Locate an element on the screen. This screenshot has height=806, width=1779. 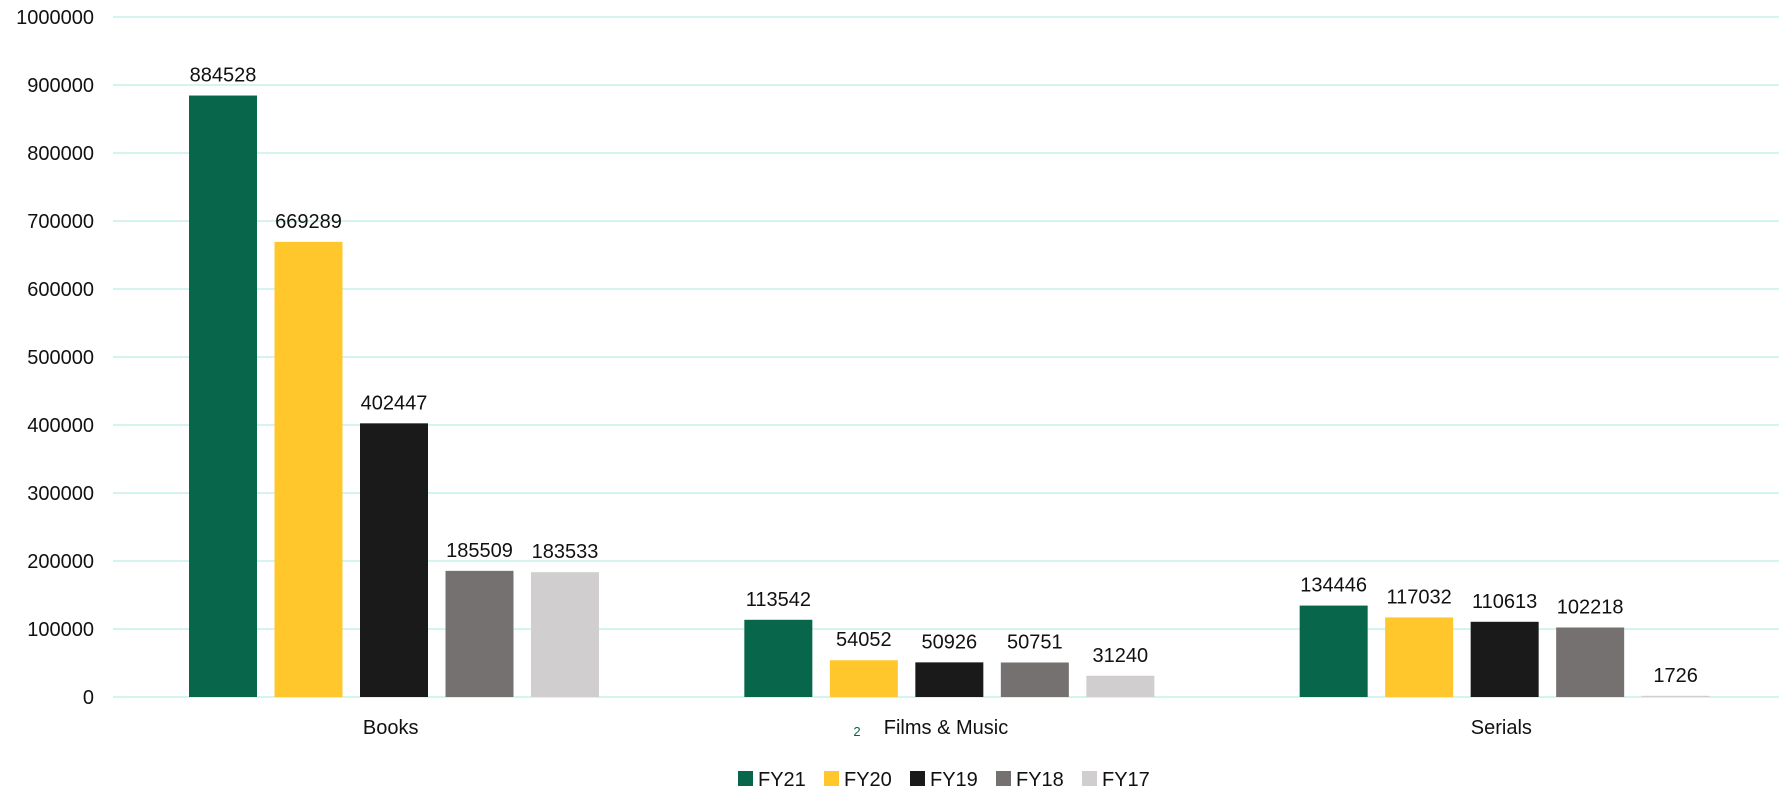
legend-label: FY21 is located at coordinates (782, 780).